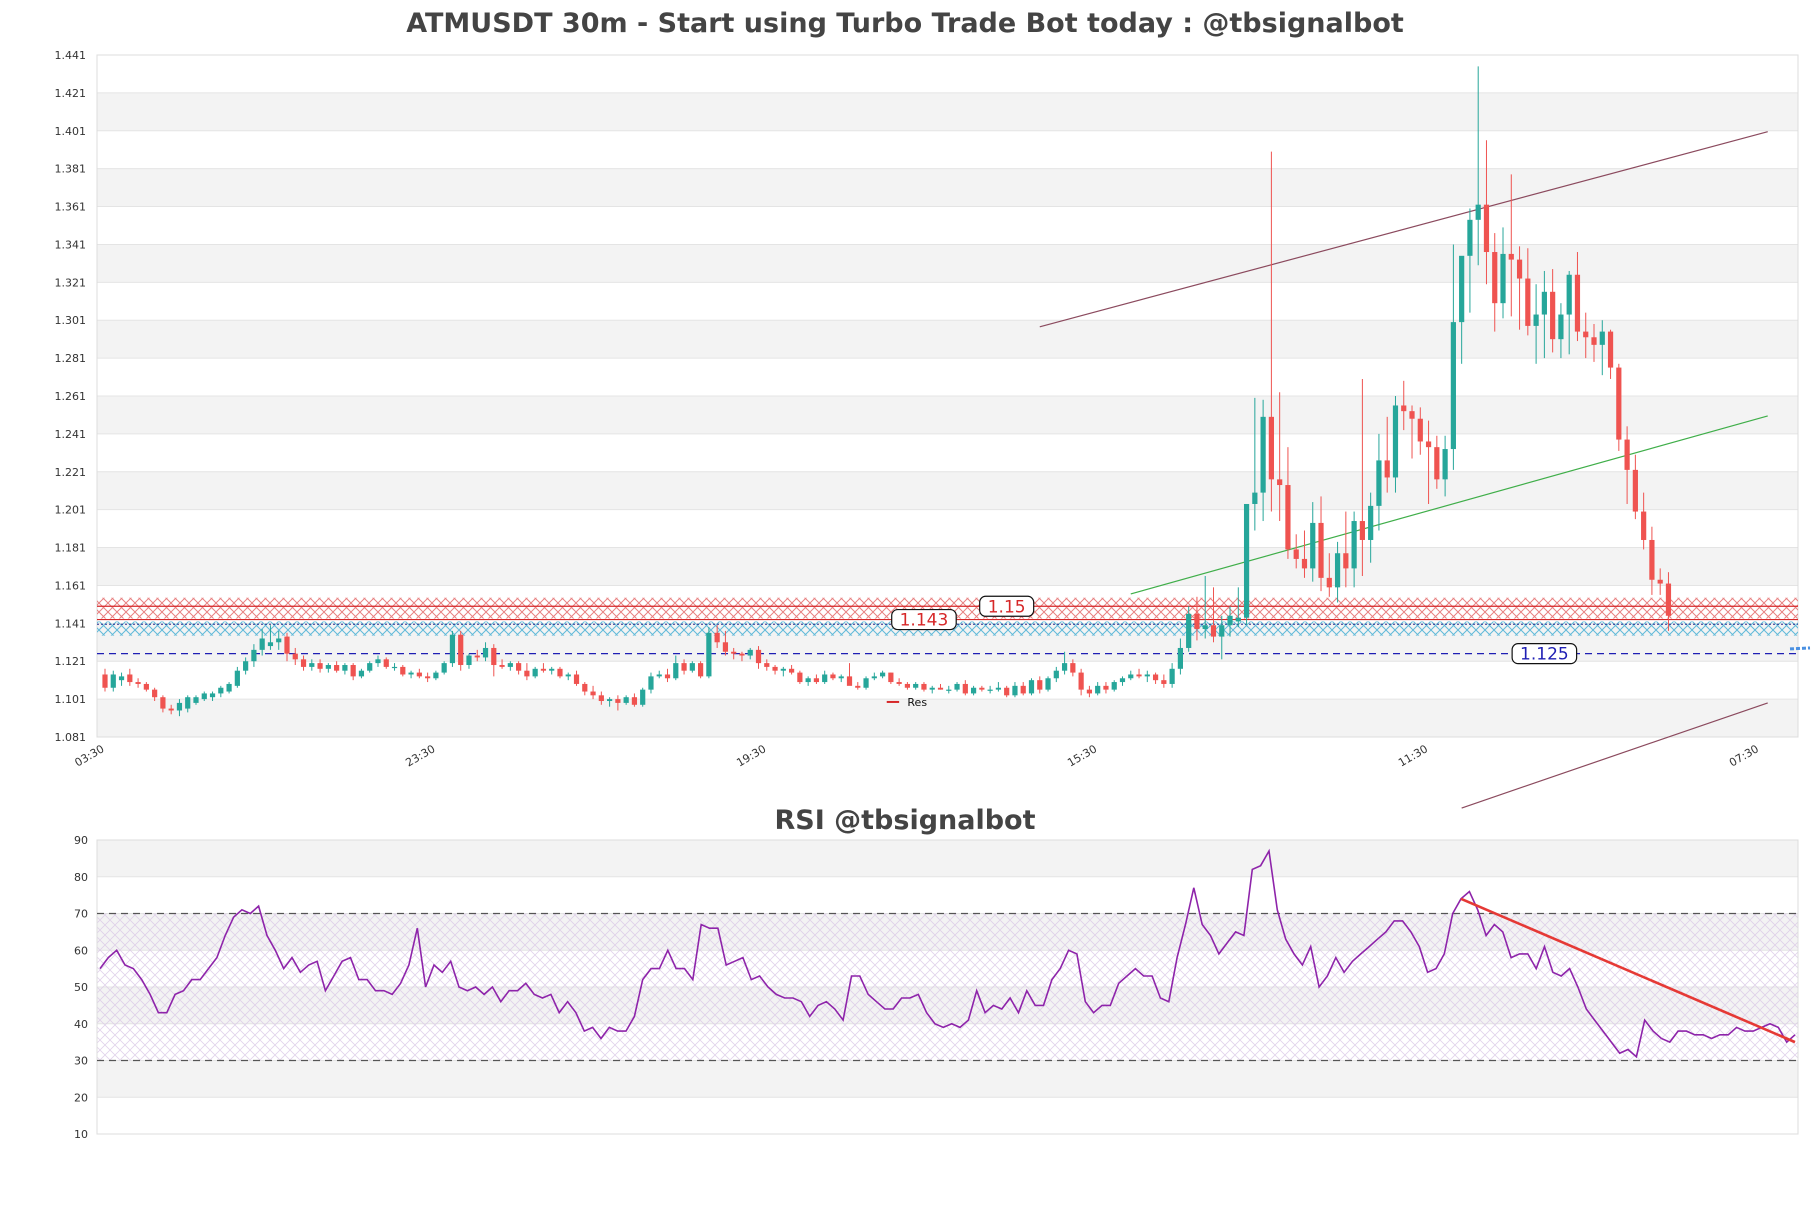  I want to click on price-x-tick-label: 15:30, so click(1082, 755).